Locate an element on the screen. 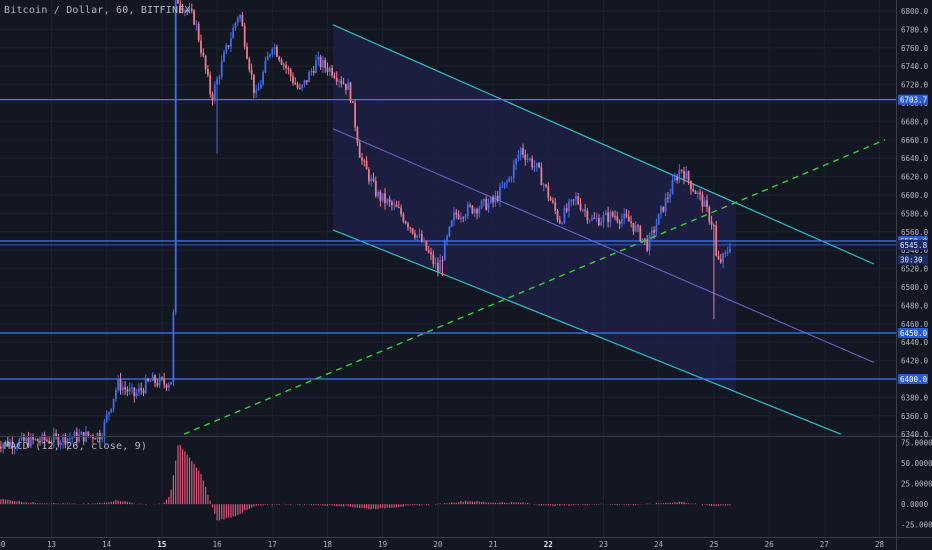 Image resolution: width=932 pixels, height=550 pixels. time-tick-label: 21 is located at coordinates (493, 544).